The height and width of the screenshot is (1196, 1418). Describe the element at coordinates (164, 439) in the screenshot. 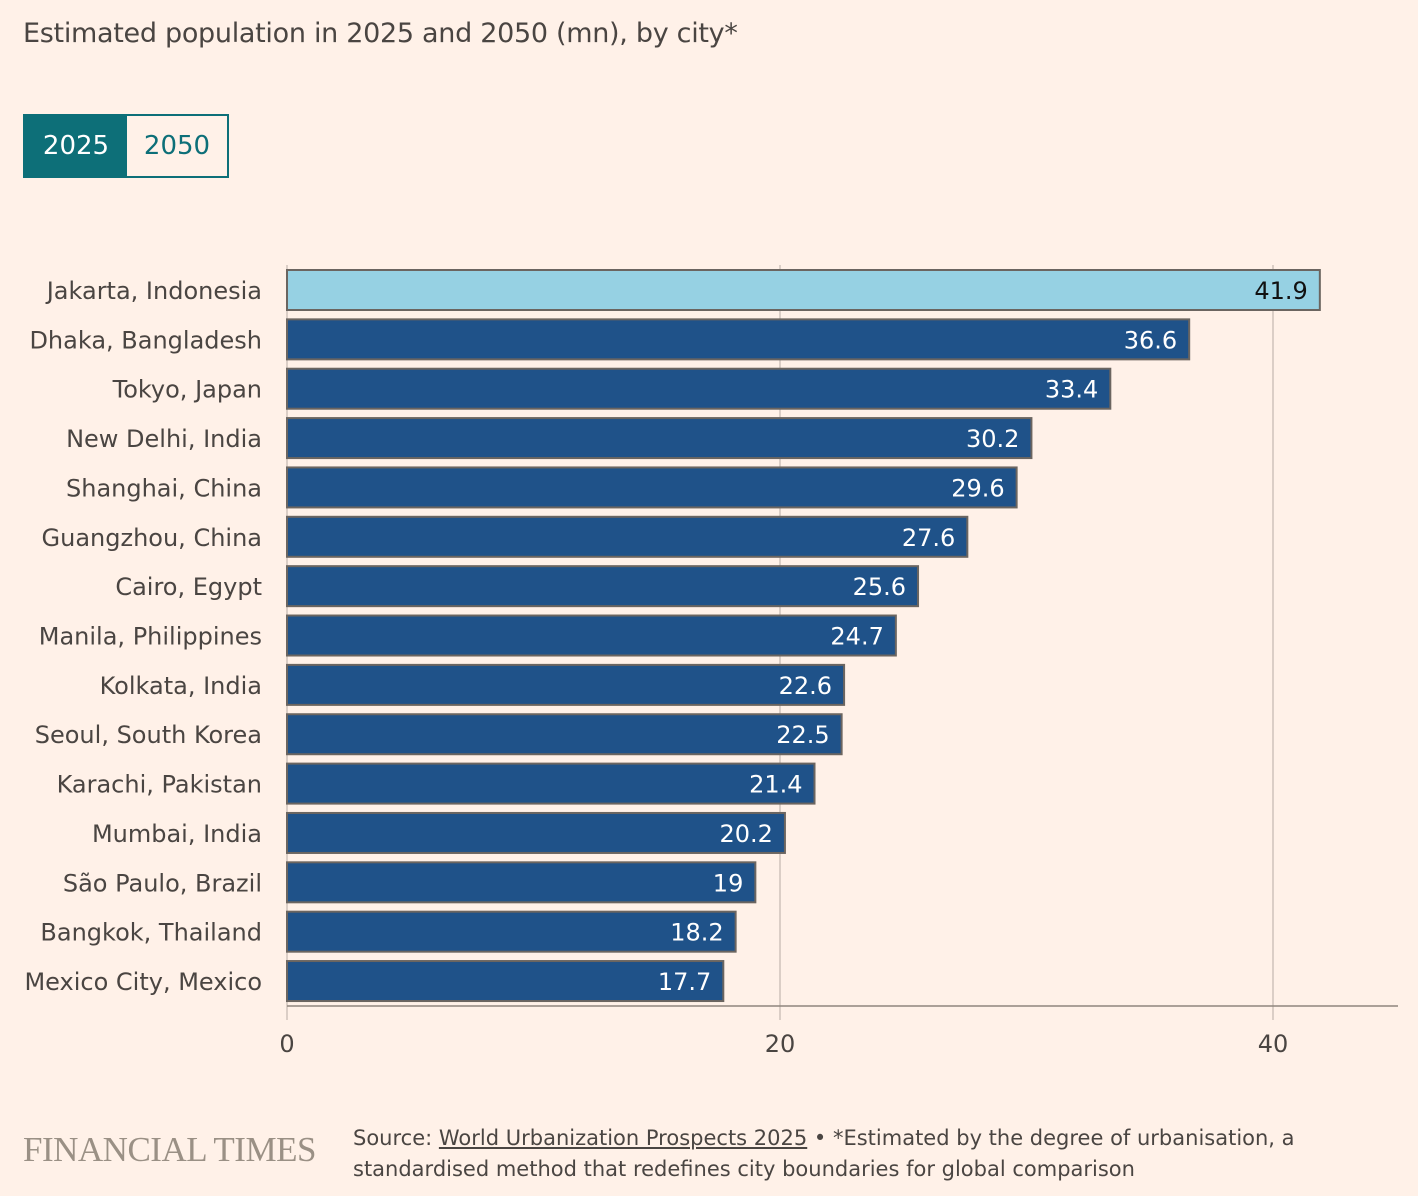

I see `category-label: New Delhi, India` at that location.